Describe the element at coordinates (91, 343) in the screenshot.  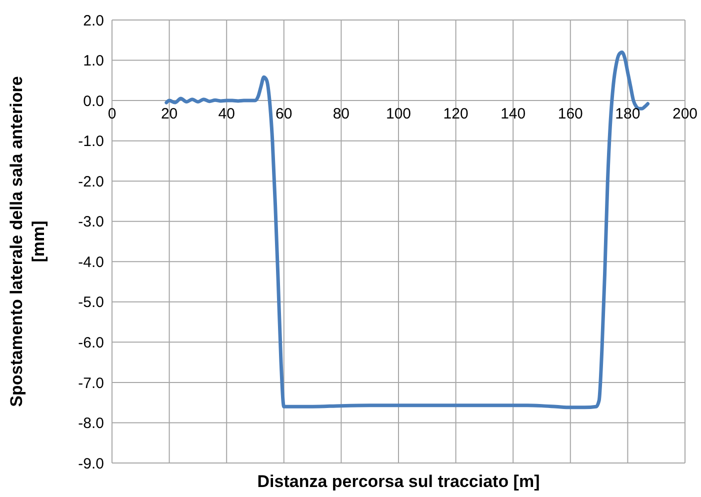
I see `y-tick-label: -6.0` at that location.